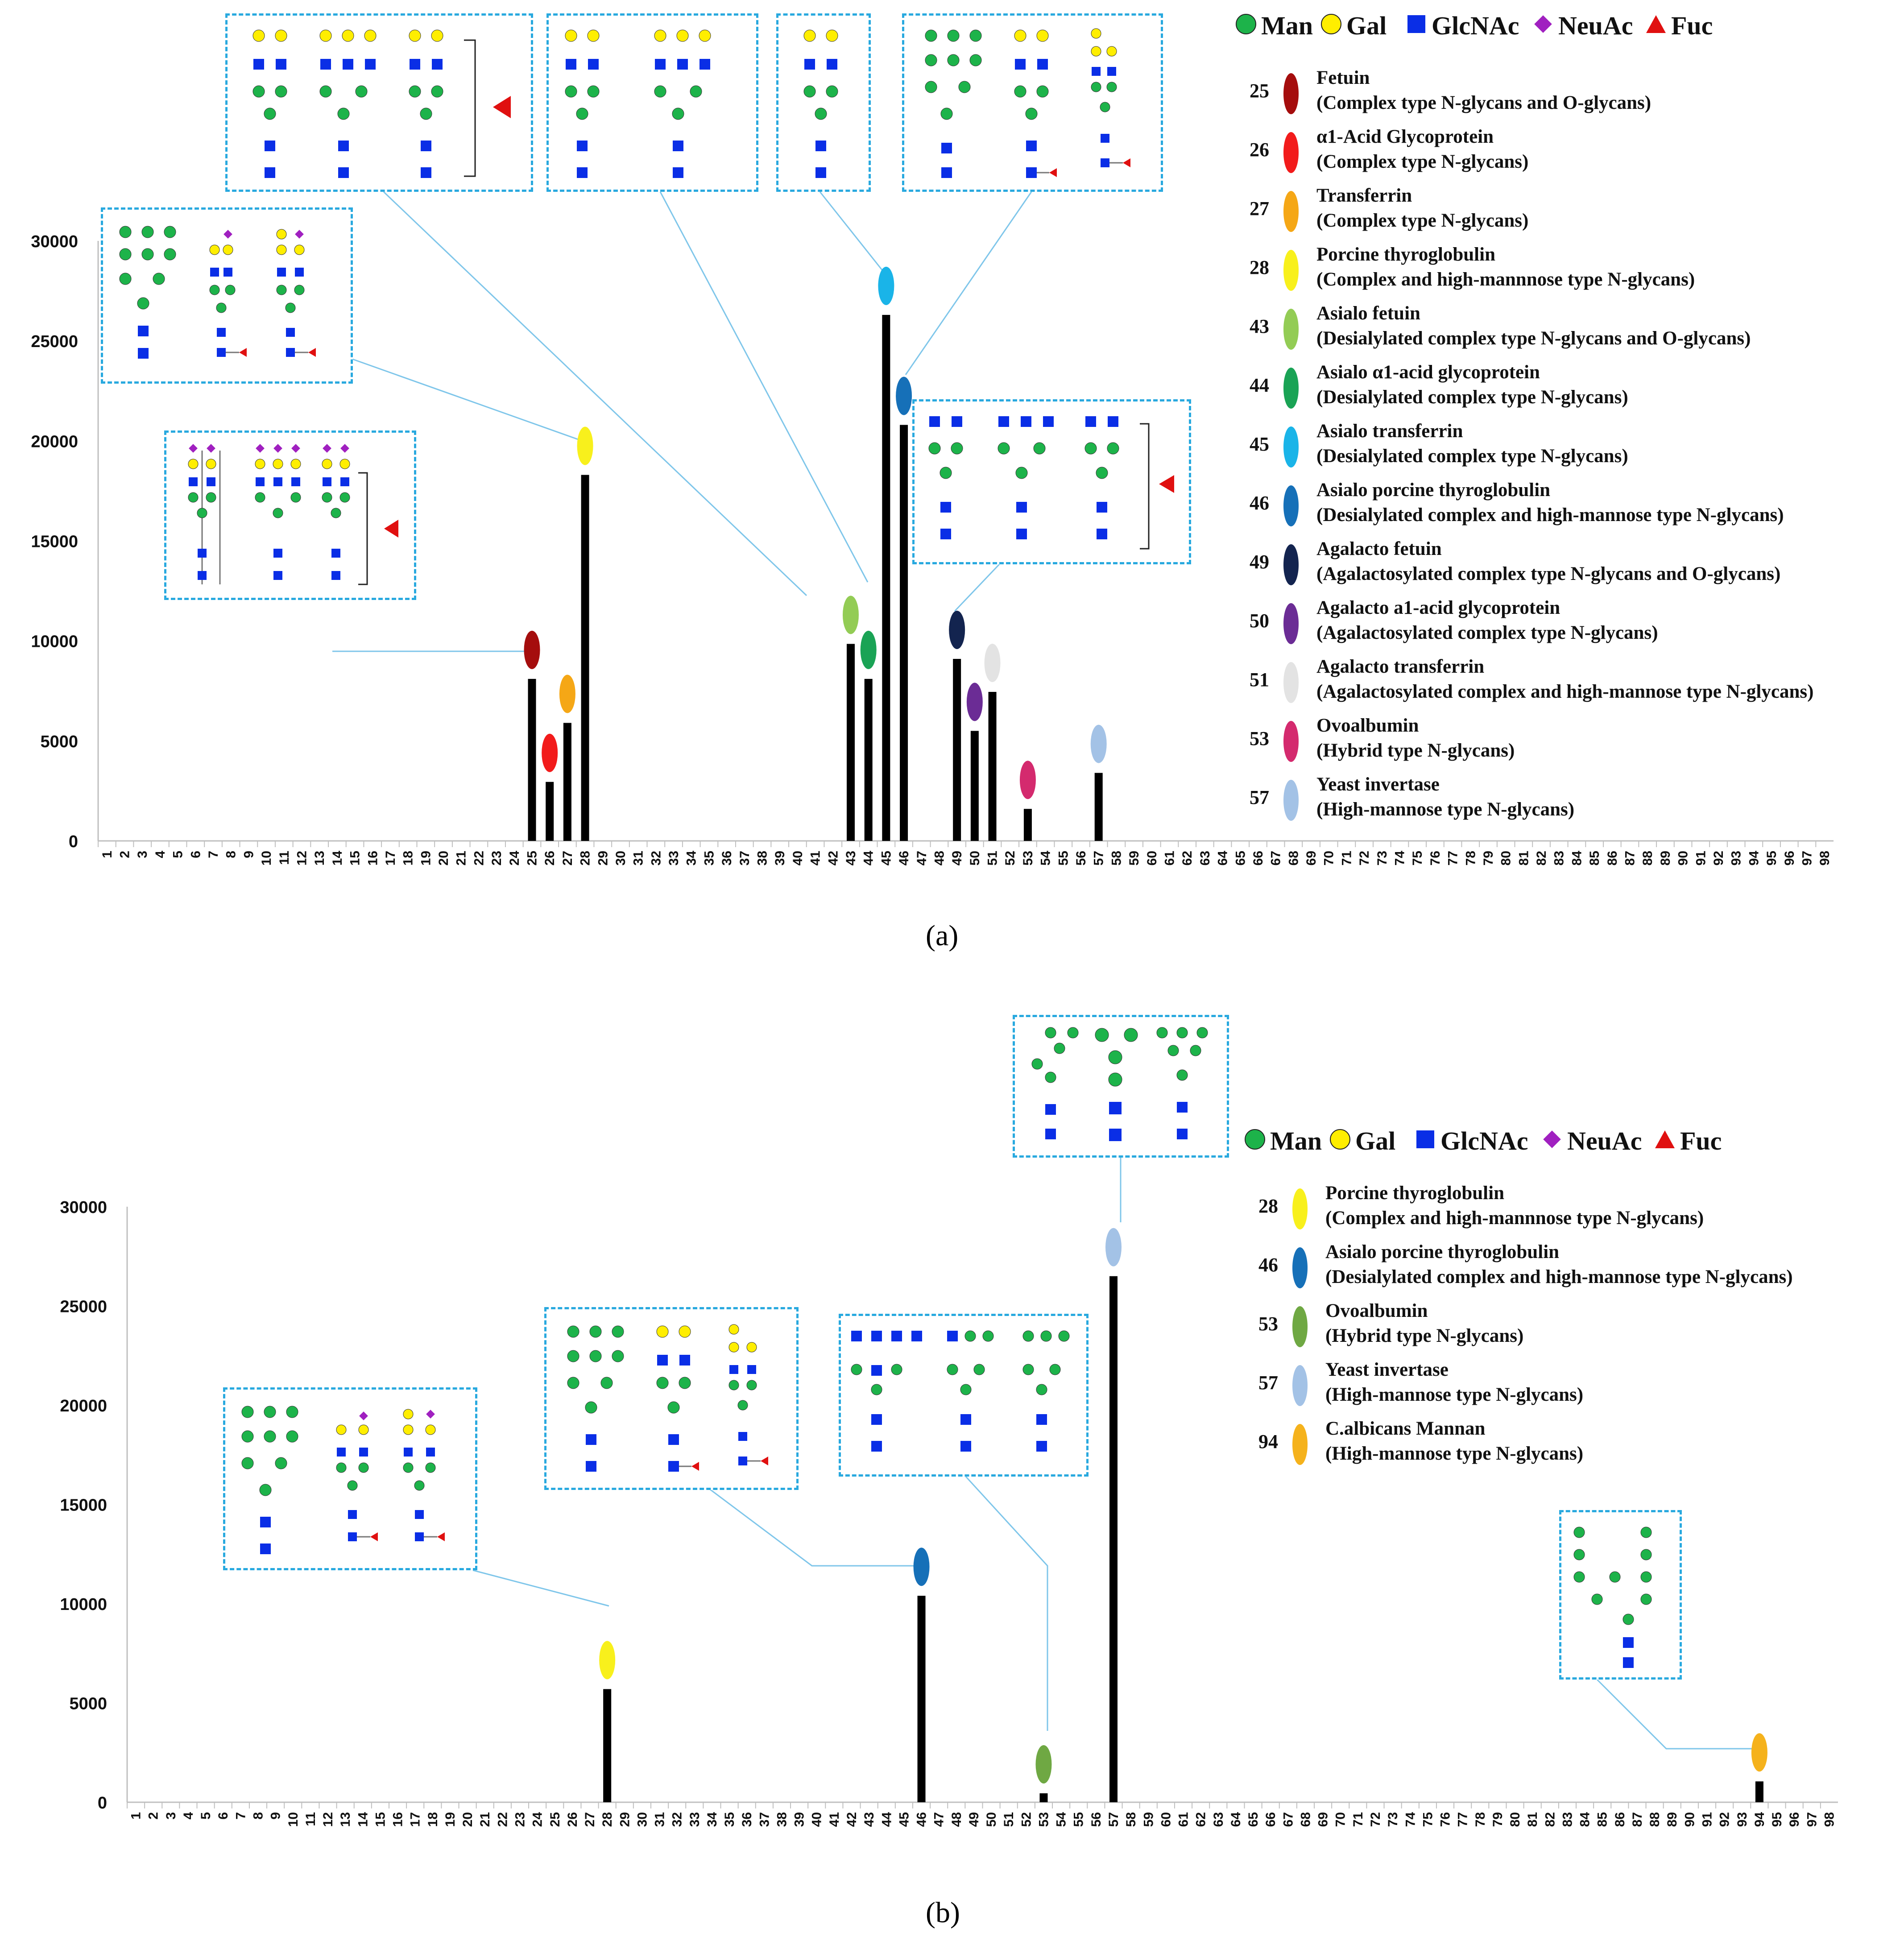 The height and width of the screenshot is (1949, 1904). I want to click on key-label: Man, so click(1296, 1140).